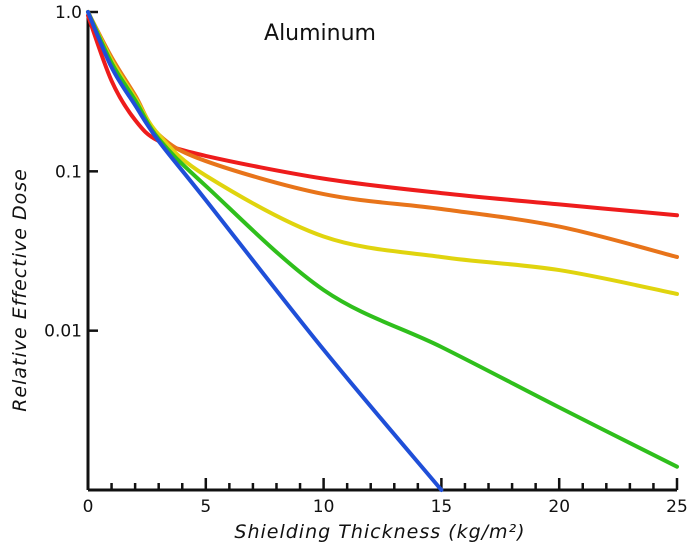 The width and height of the screenshot is (700, 550). I want to click on y-tick-label: 0.01, so click(63, 332).